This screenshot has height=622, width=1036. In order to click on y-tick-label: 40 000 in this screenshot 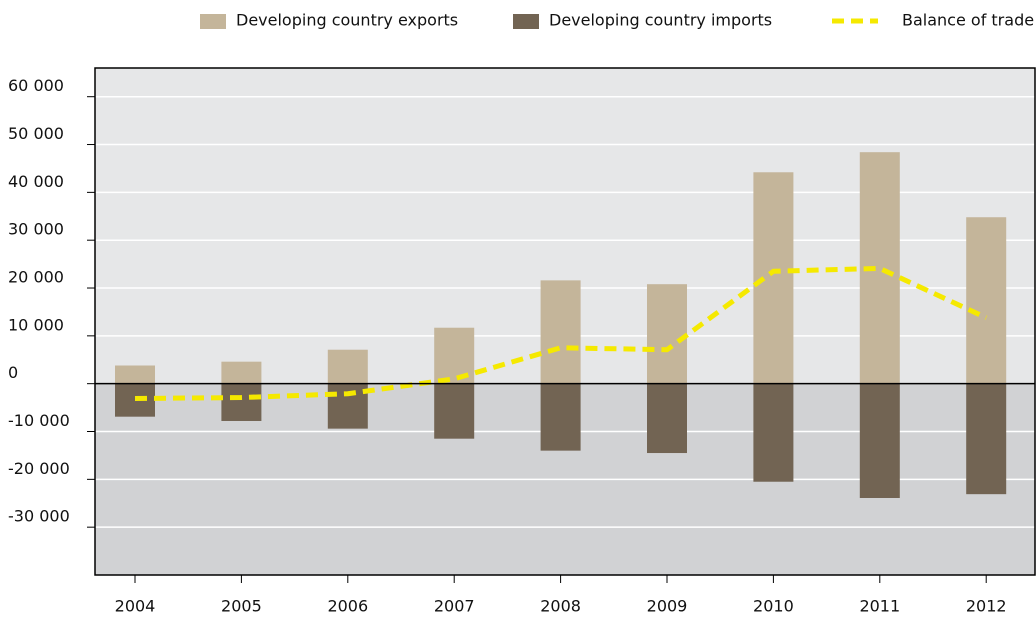, I will do `click(36, 181)`.